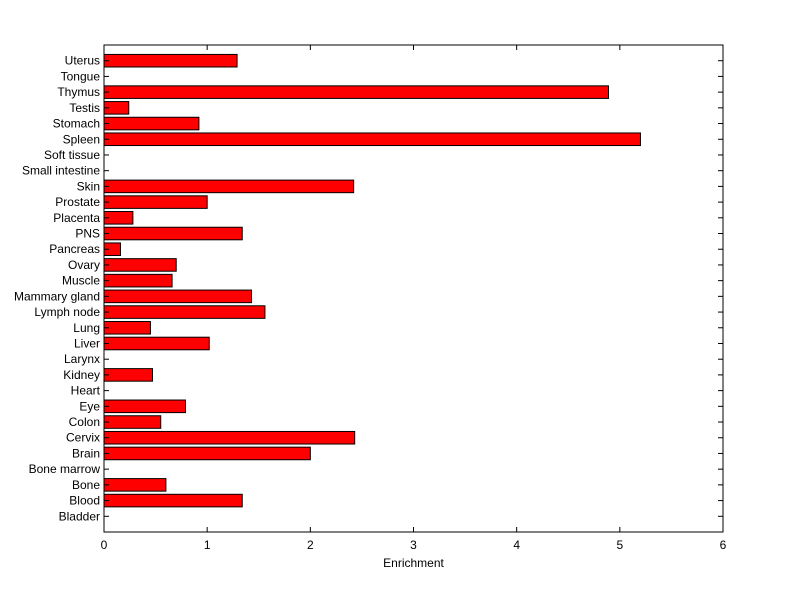 The image size is (800, 599). Describe the element at coordinates (207, 545) in the screenshot. I see `x-tick-label-1: 1` at that location.